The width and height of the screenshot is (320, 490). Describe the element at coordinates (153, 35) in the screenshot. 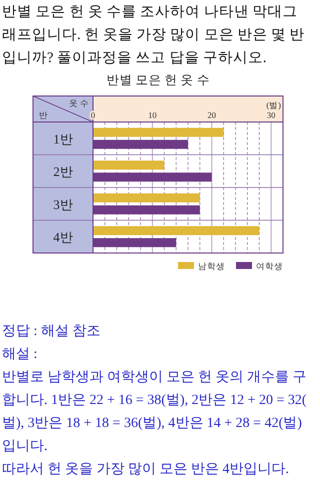

I see `text: 반별 모은 헌 옷 수를 조사하여 나타낸 막대그래프입니다. 헌 옷을 가장 많이 모은 반은 몇 반입니까? 풀이과정을 쓰고 답을 구하시오.` at that location.